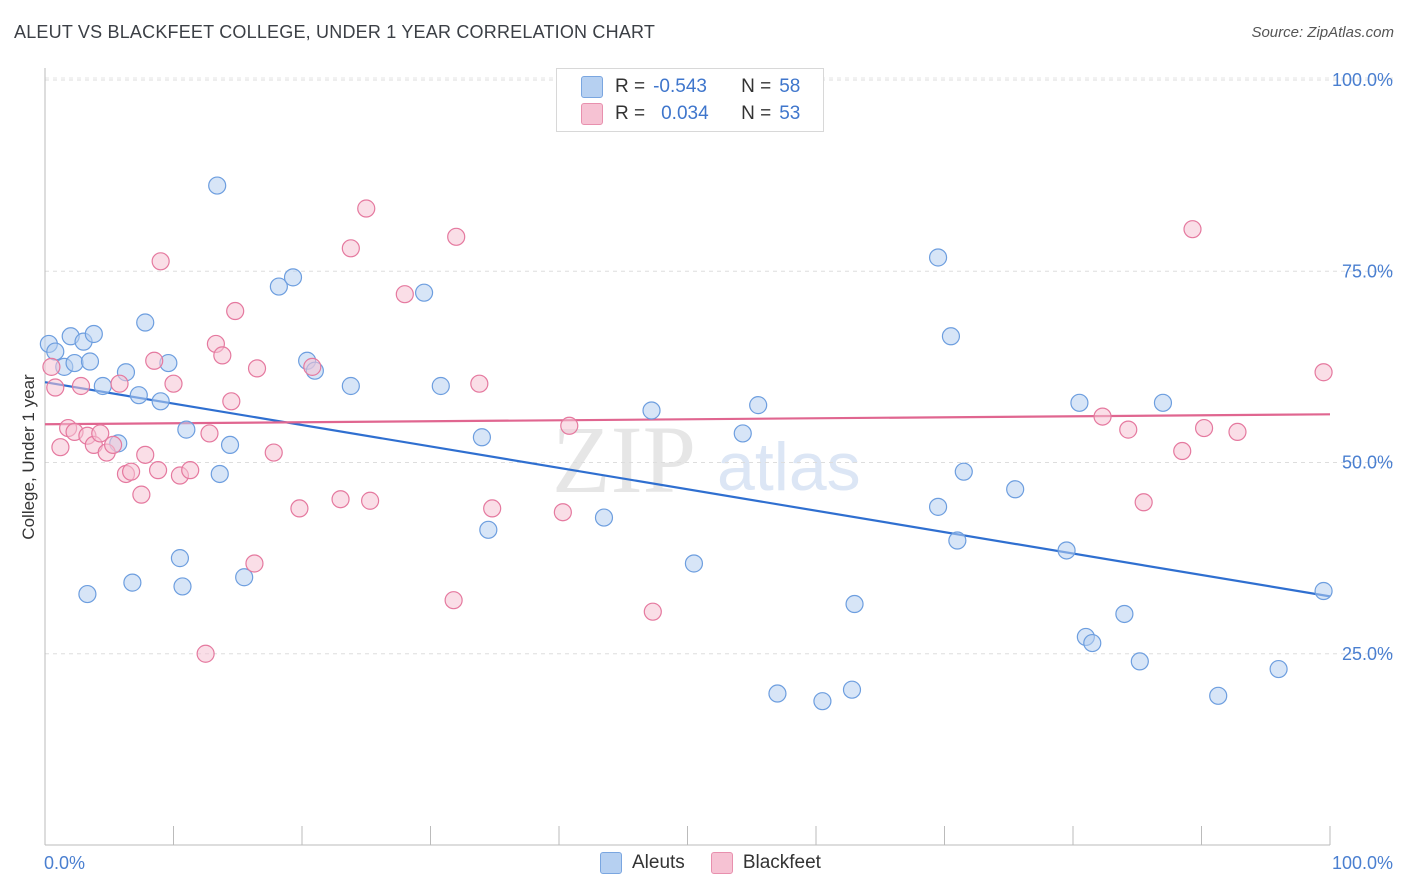 The image size is (1406, 892). Describe the element at coordinates (706, 459) in the screenshot. I see `watermark: ZIP atlas` at that location.